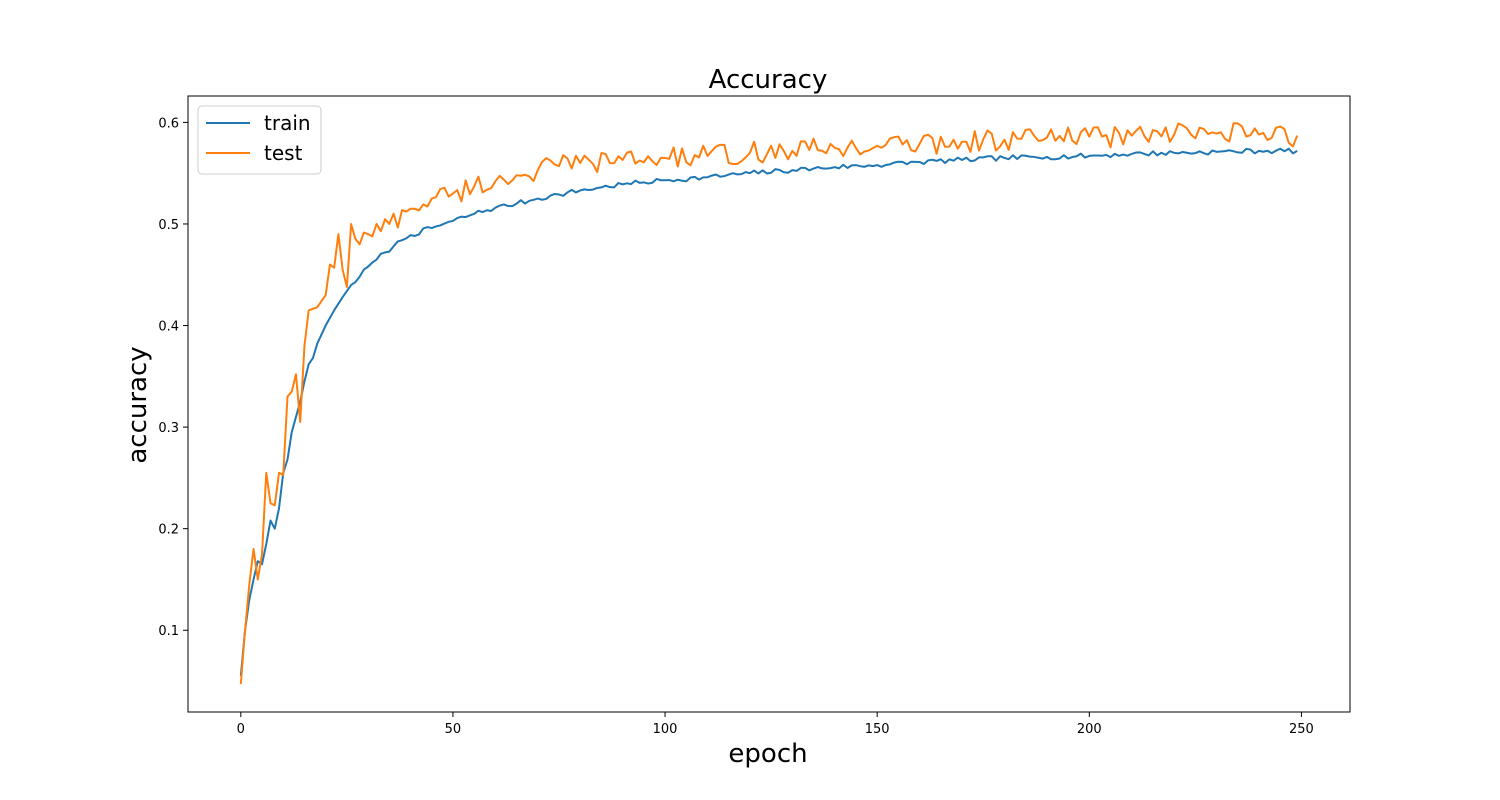 Image resolution: width=1500 pixels, height=800 pixels. I want to click on y-axis-title: accuracy, so click(138, 404).